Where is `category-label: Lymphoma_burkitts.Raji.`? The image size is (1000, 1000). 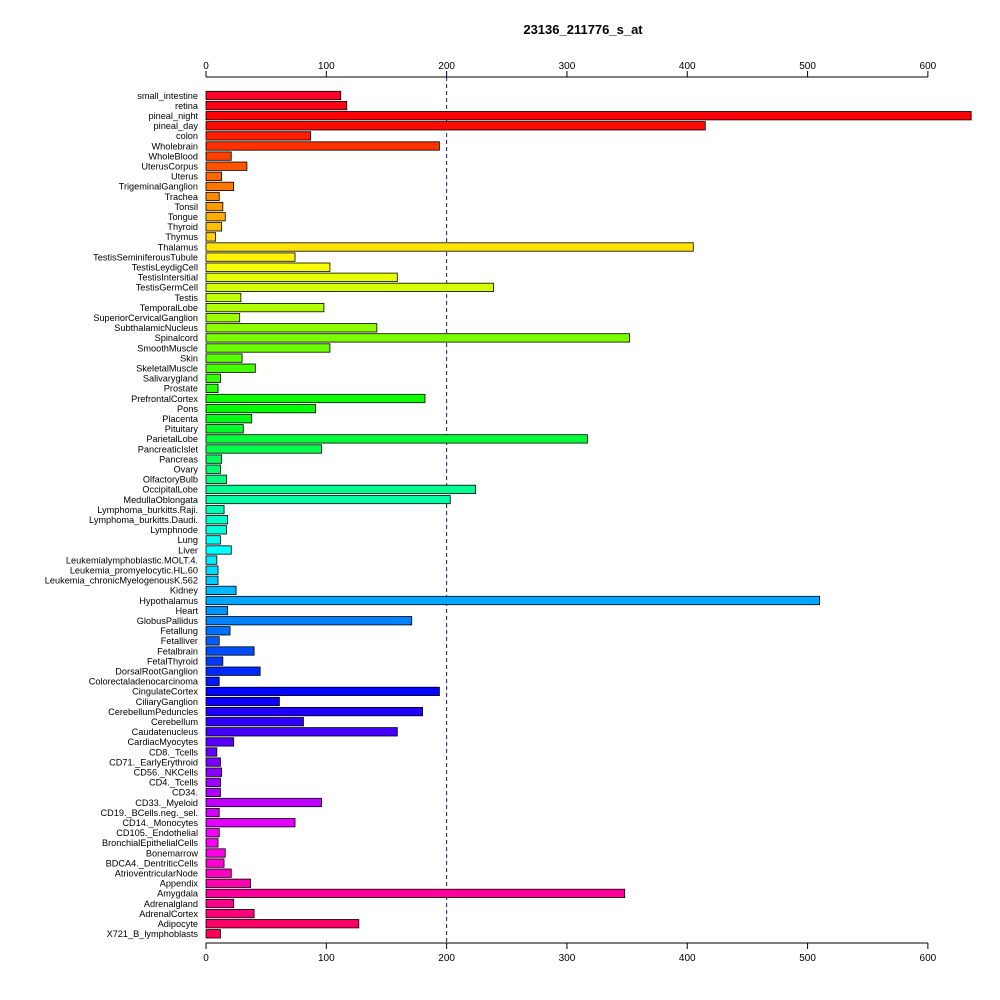 category-label: Lymphoma_burkitts.Raji. is located at coordinates (147, 510).